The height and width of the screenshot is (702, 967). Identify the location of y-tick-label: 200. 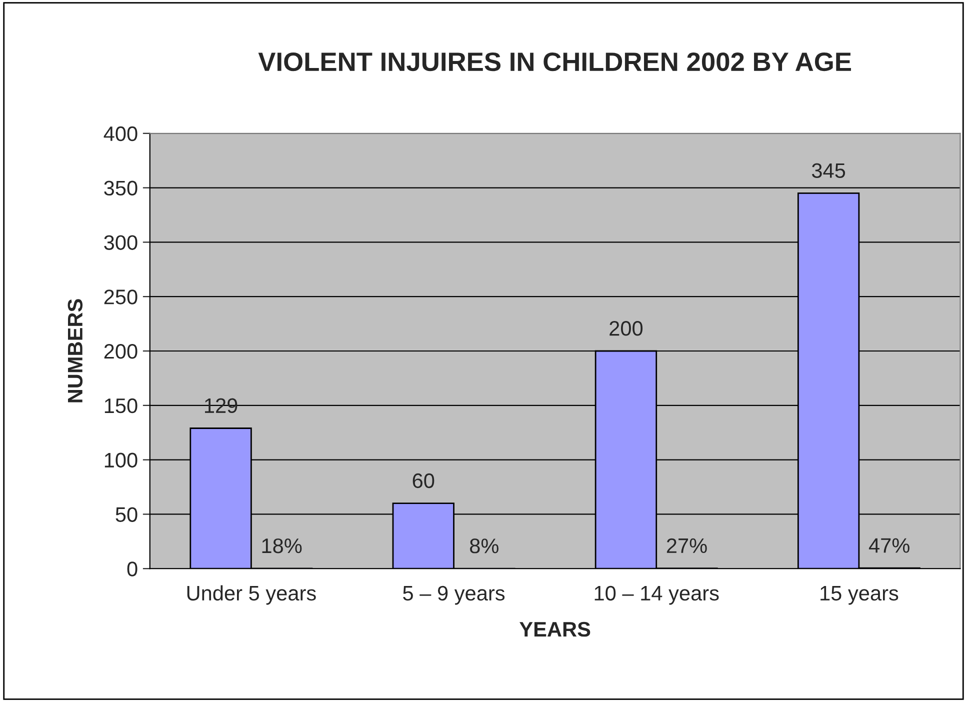
(121, 351).